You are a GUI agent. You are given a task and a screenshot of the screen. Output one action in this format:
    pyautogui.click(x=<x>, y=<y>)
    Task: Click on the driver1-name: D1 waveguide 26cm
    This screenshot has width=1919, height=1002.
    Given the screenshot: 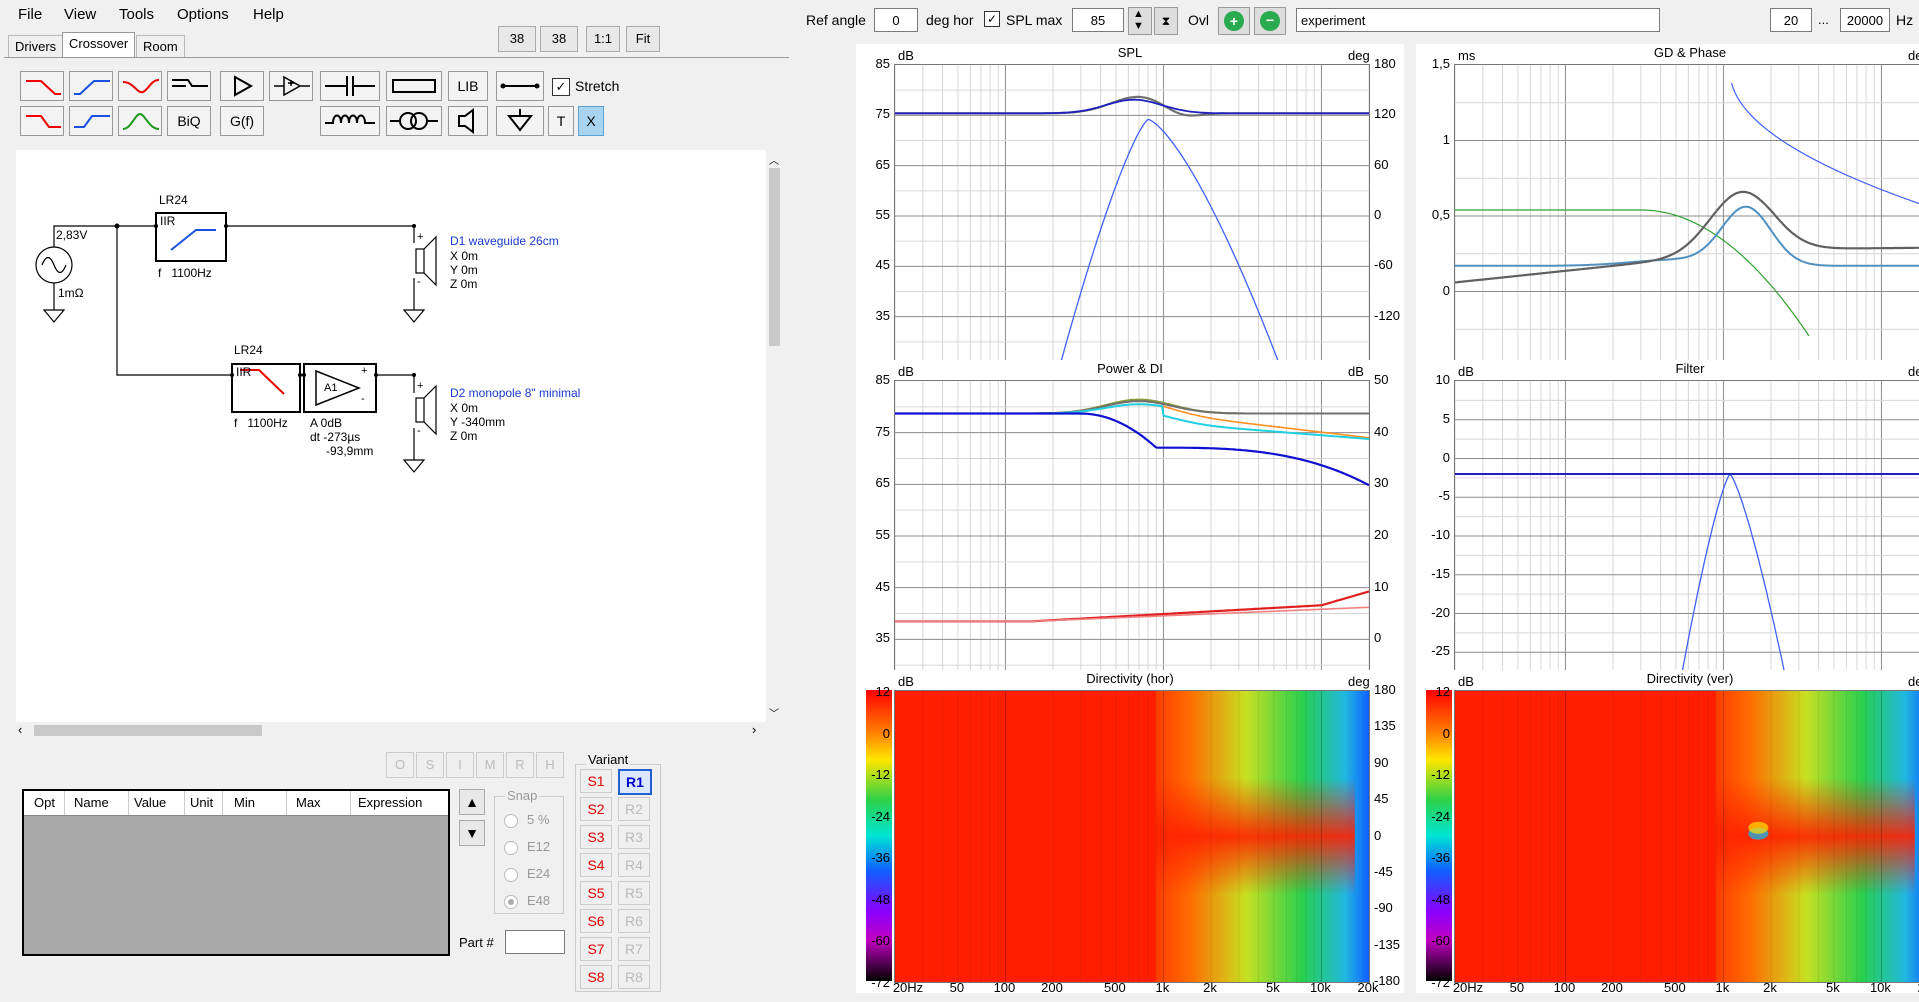 What is the action you would take?
    pyautogui.click(x=504, y=241)
    